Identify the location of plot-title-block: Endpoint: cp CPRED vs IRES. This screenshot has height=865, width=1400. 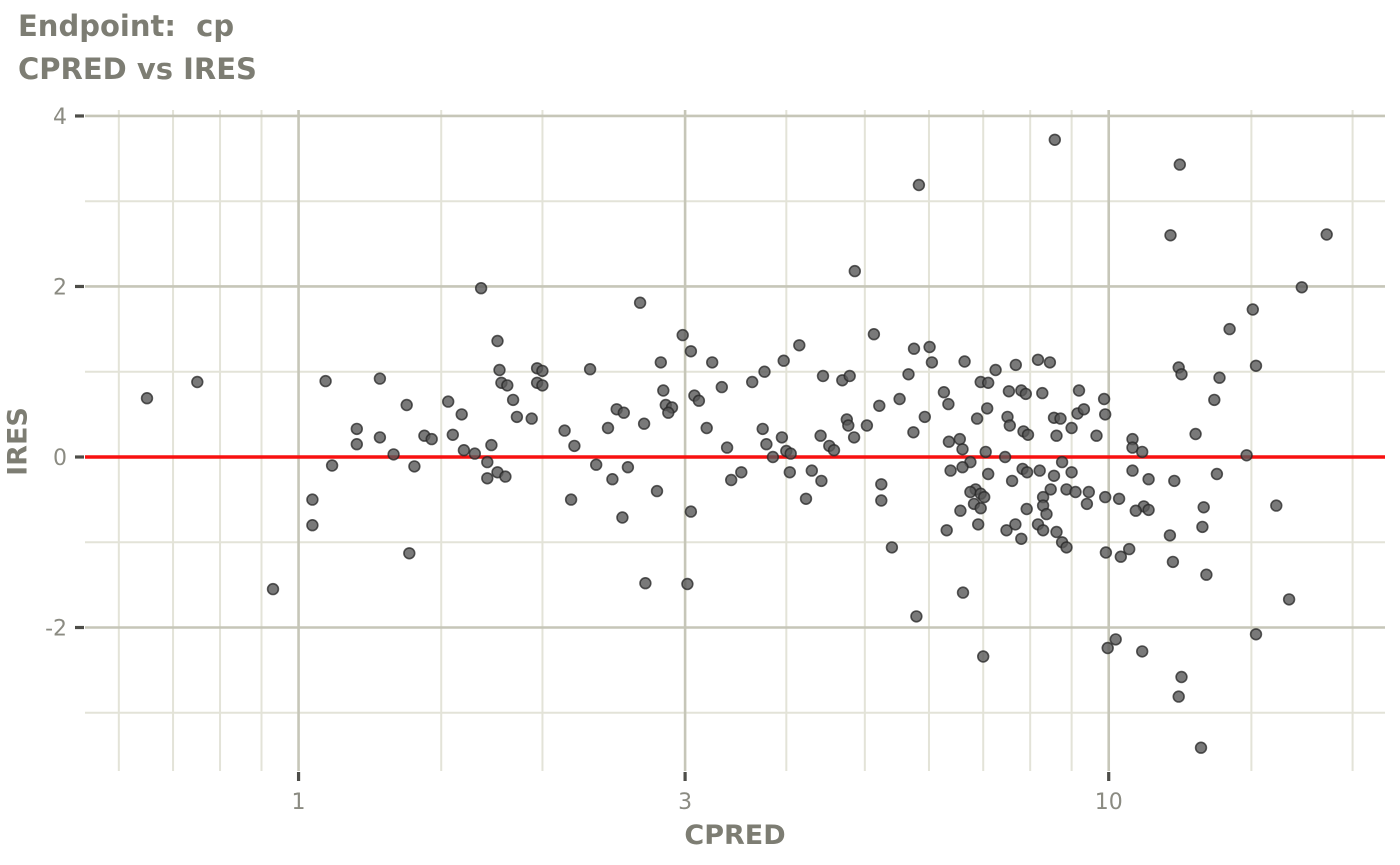
(137, 55).